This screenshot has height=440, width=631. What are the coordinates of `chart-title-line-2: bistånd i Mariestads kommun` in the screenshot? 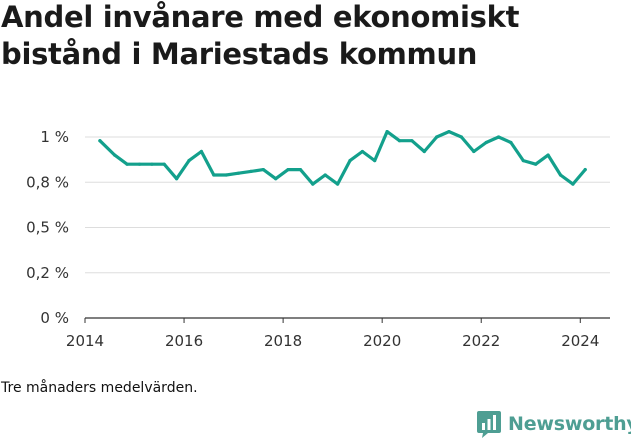 It's located at (239, 54).